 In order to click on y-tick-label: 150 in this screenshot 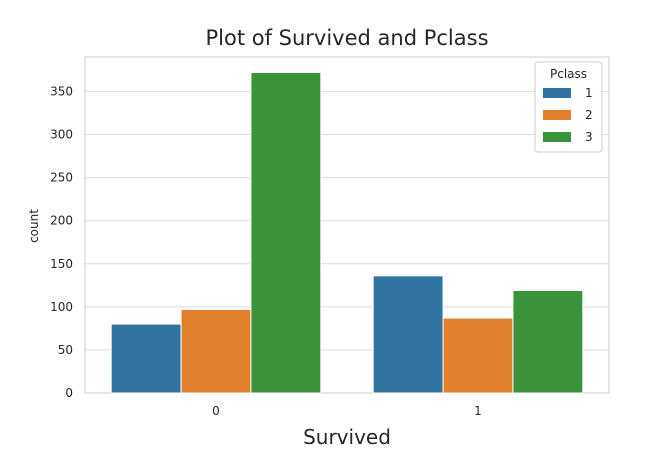, I will do `click(61, 264)`.